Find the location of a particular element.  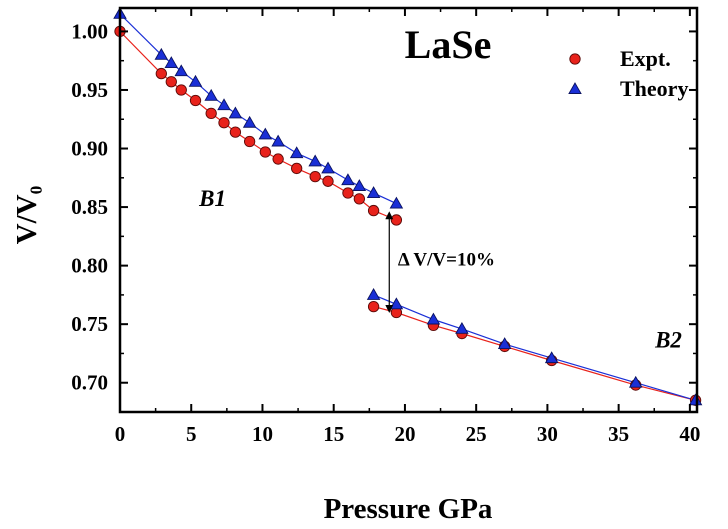

legend-marker-expt is located at coordinates (575, 59).